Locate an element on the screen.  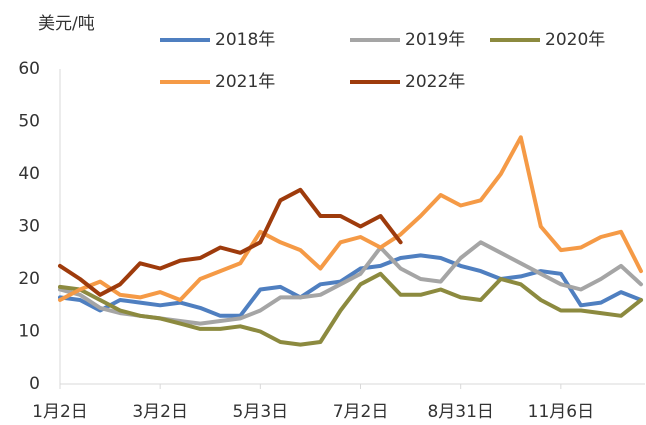
x-tick-label: 5月3日 is located at coordinates (261, 412).